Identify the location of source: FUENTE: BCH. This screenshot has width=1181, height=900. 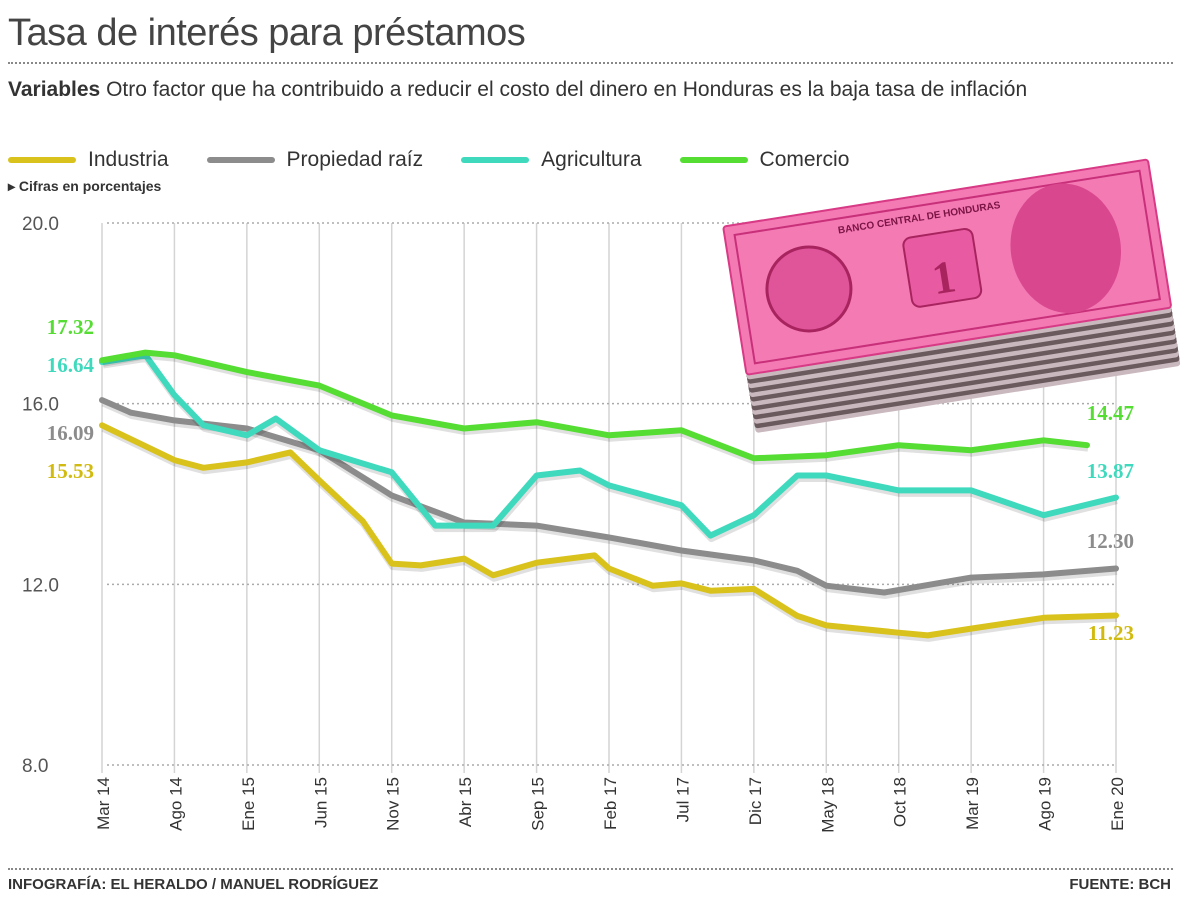
(1120, 884).